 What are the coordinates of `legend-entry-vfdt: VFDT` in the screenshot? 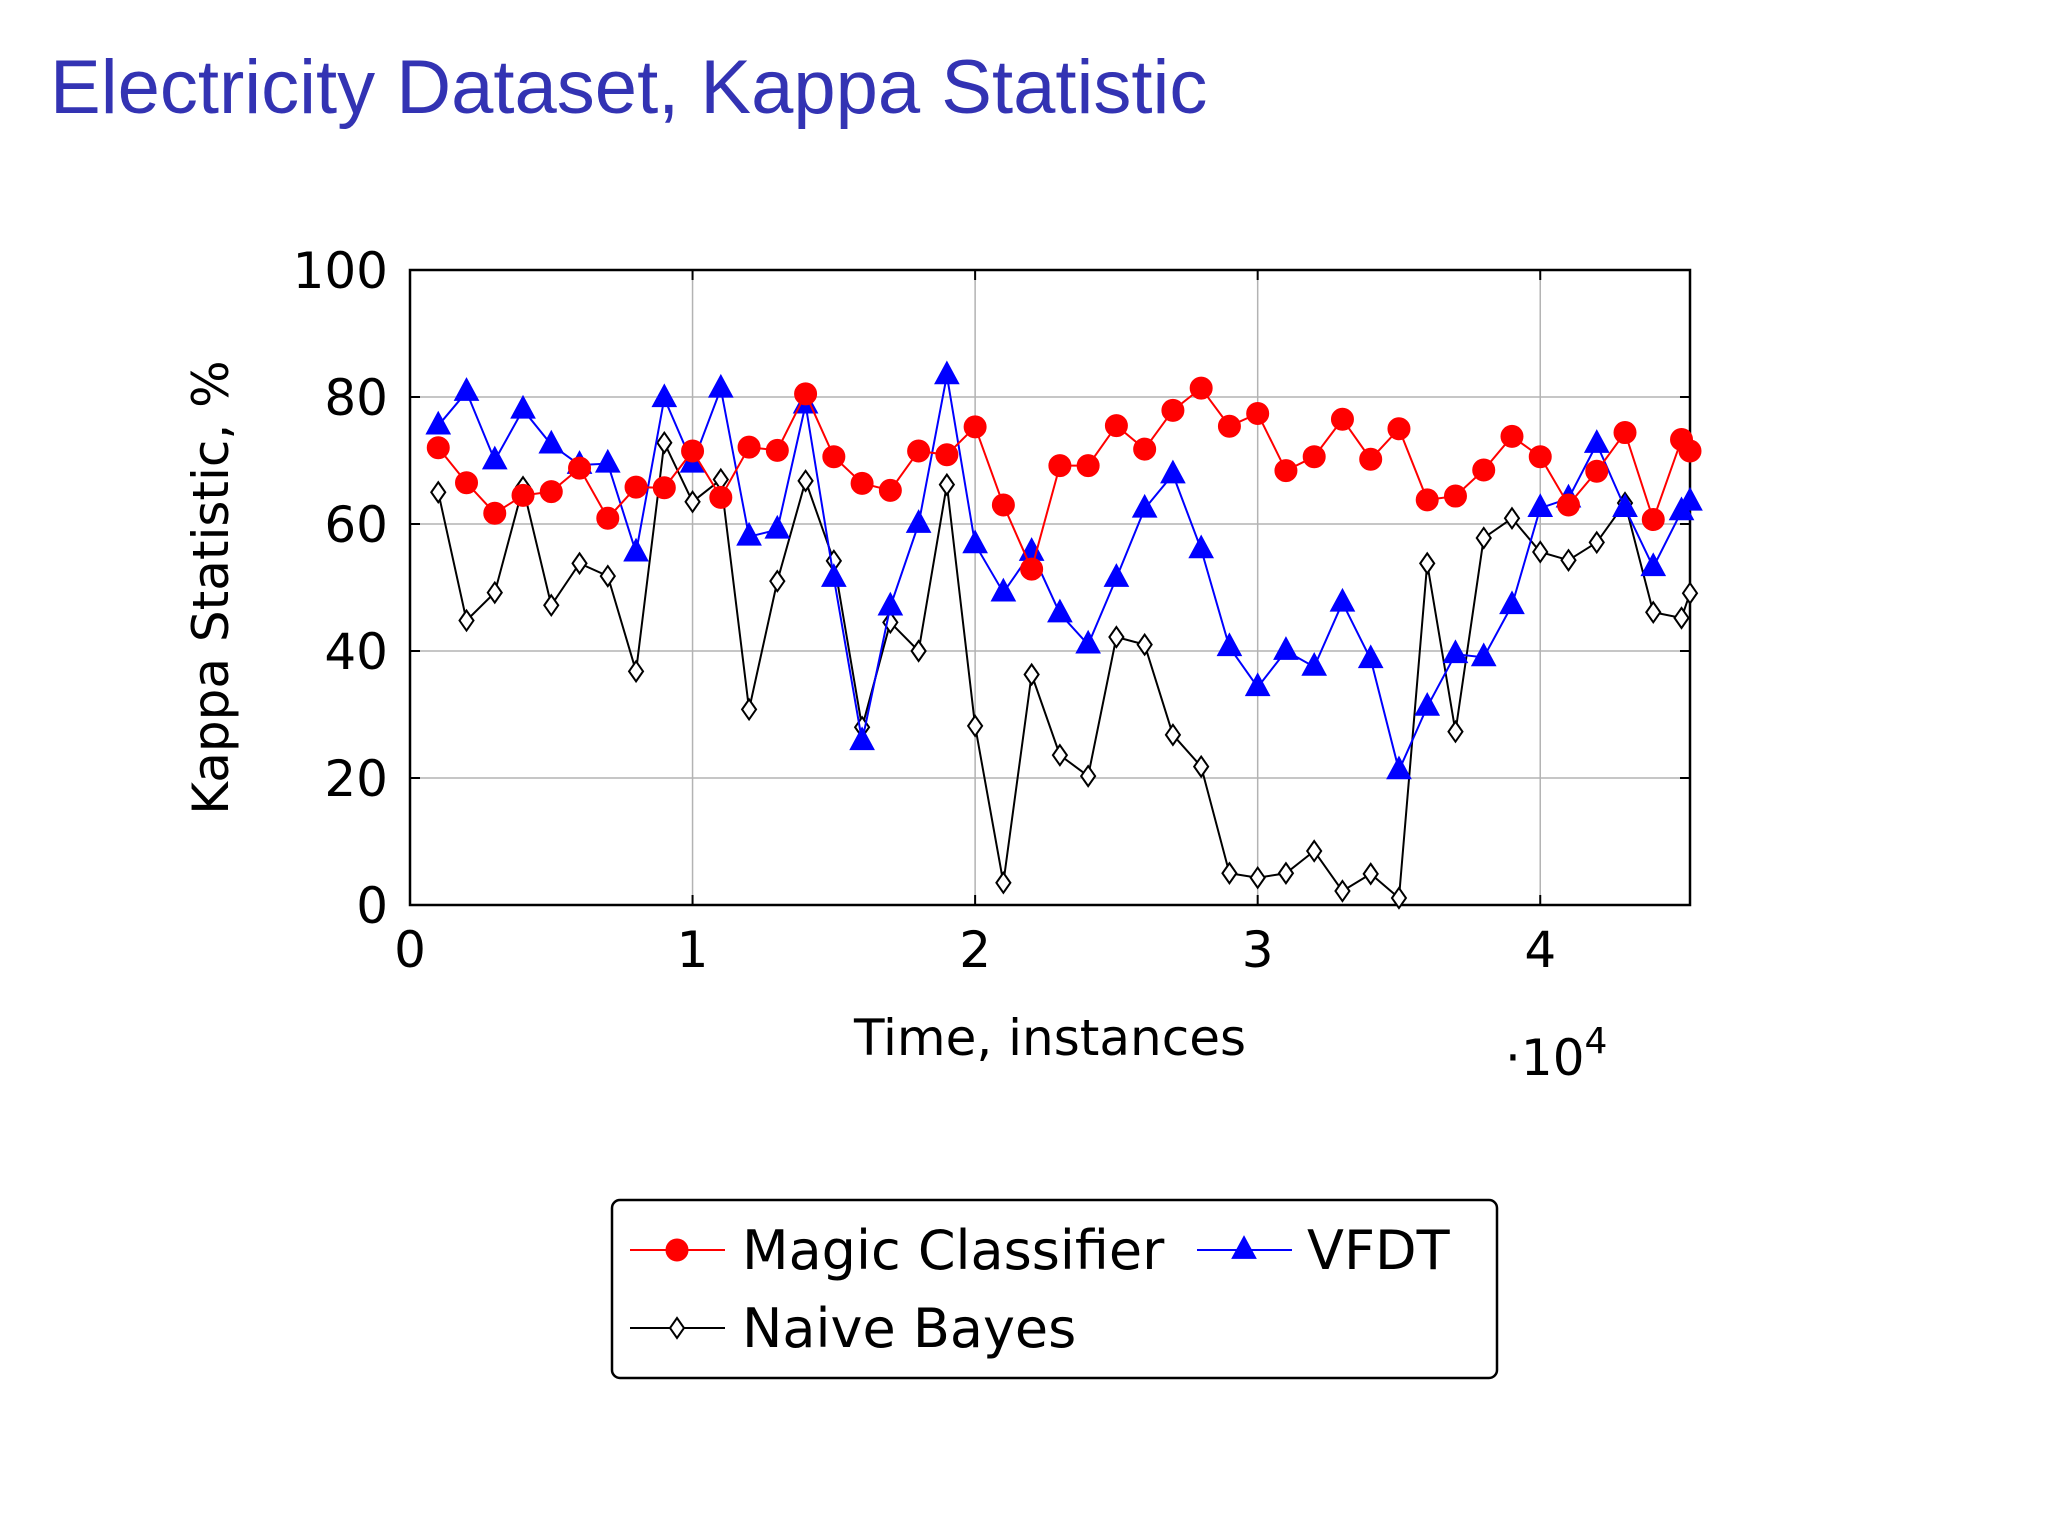 It's located at (1324, 1250).